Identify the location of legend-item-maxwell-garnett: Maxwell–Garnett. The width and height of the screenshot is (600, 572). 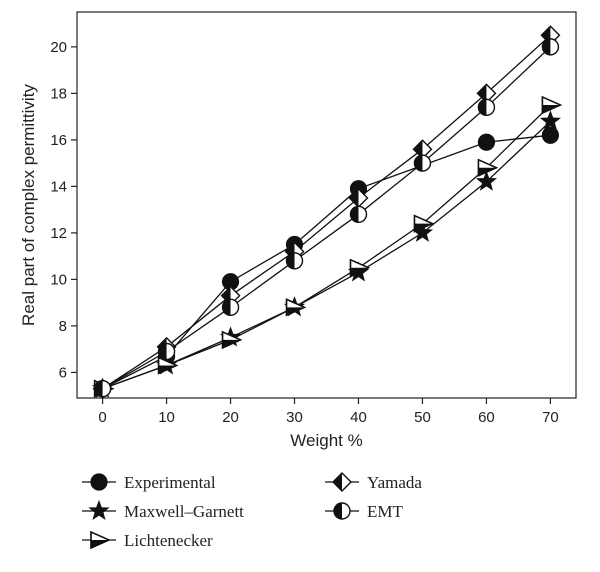
(163, 510).